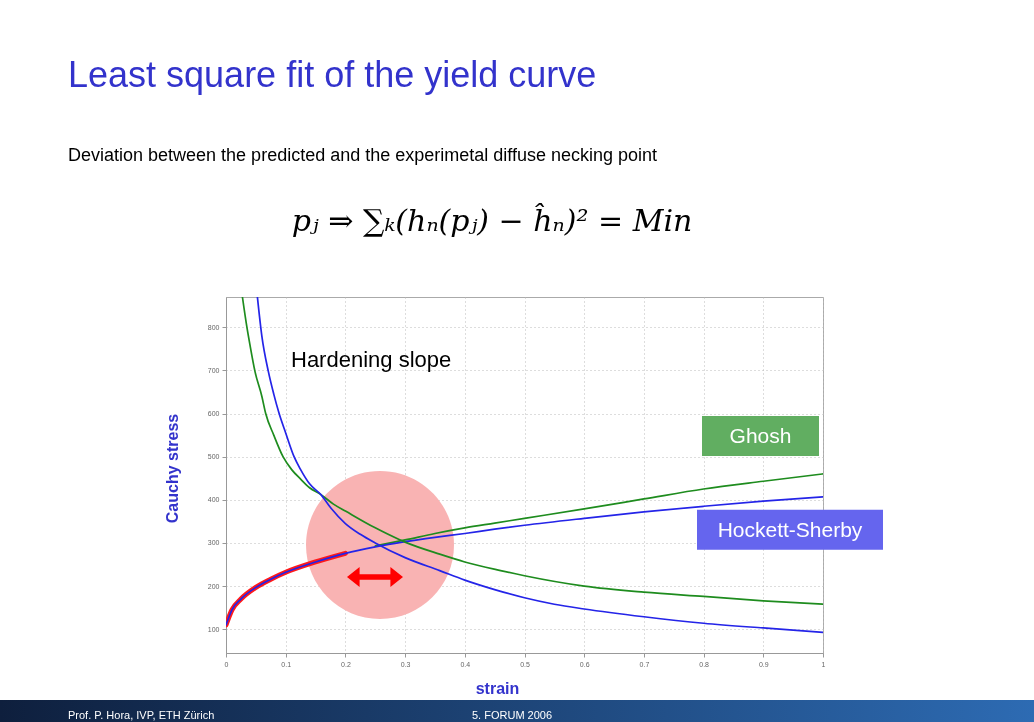 Image resolution: width=1034 pixels, height=722 pixels. Describe the element at coordinates (497, 688) in the screenshot. I see `x-axis-title: strain` at that location.